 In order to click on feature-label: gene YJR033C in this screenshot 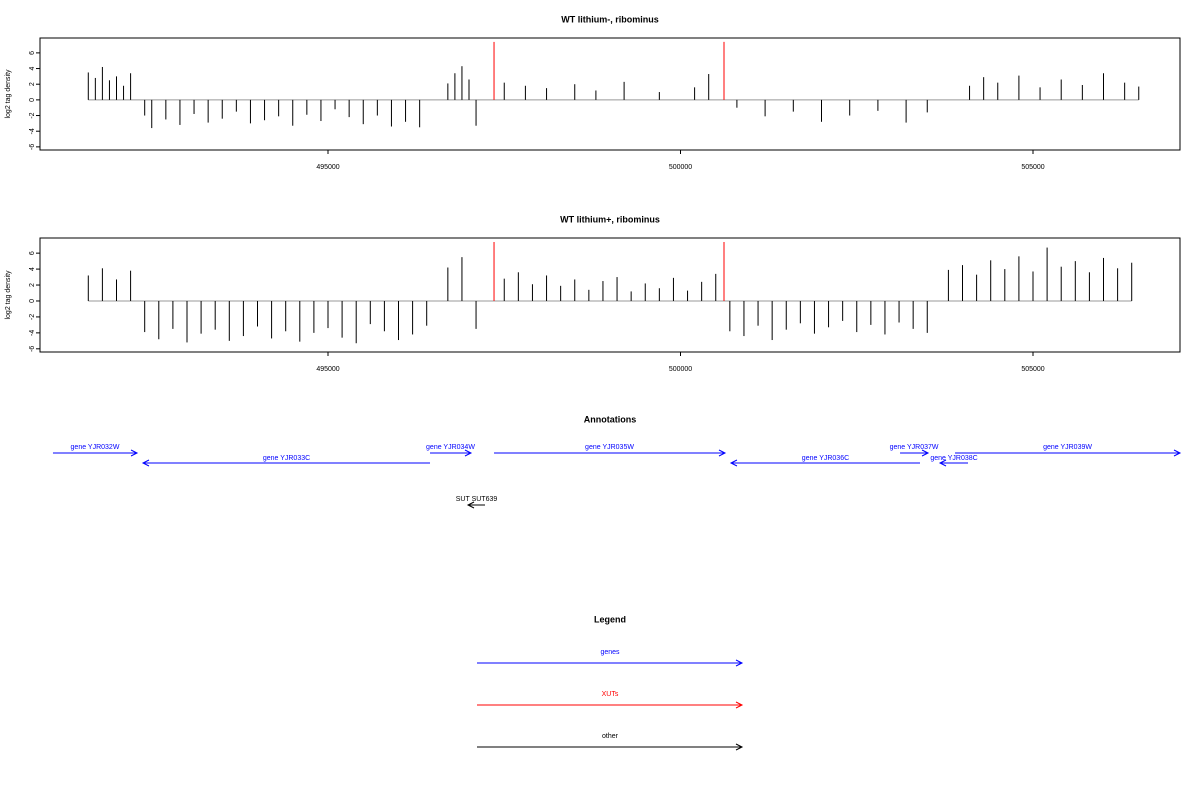, I will do `click(286, 458)`.